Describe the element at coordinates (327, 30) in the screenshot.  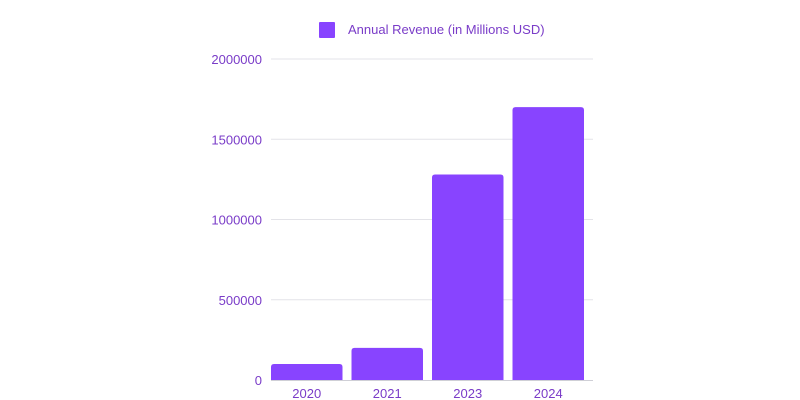
I see `legend-swatch` at that location.